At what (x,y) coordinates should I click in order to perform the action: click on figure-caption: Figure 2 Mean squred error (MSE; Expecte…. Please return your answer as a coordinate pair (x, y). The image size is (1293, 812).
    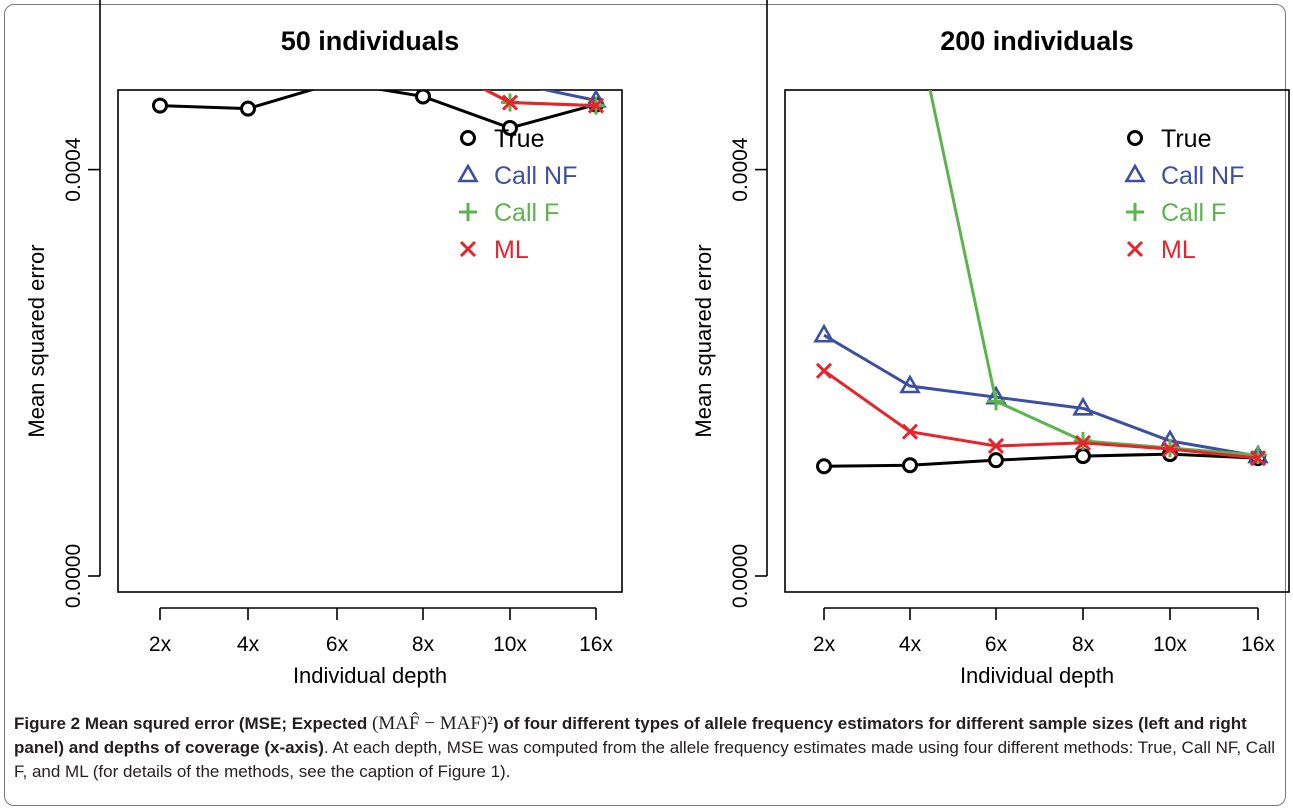
    Looking at the image, I should click on (645, 748).